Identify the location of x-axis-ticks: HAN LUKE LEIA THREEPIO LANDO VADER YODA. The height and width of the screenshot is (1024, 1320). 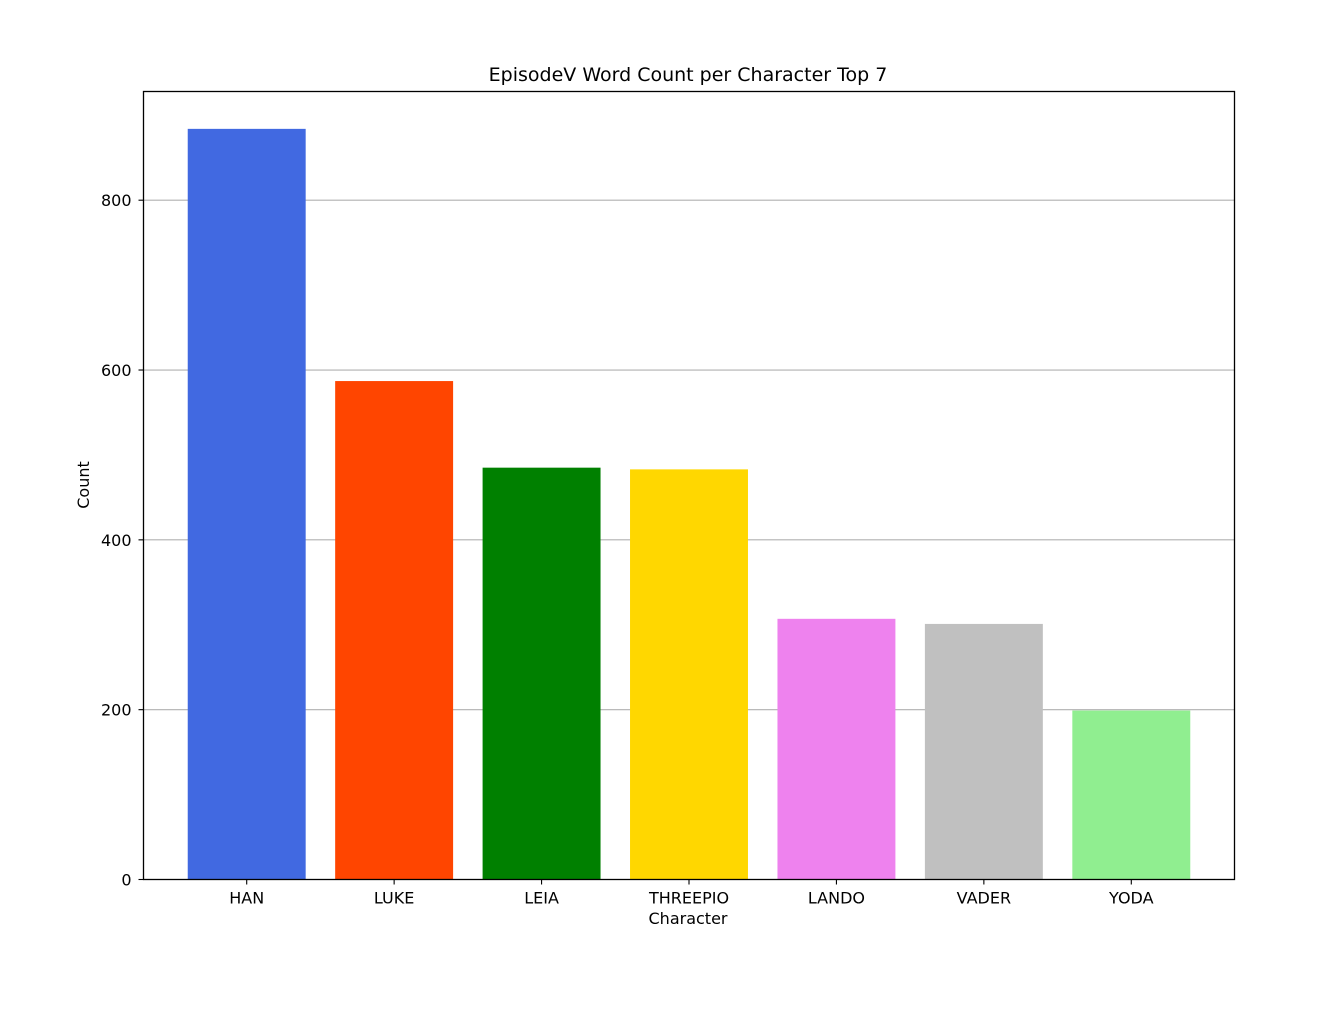
(691, 893).